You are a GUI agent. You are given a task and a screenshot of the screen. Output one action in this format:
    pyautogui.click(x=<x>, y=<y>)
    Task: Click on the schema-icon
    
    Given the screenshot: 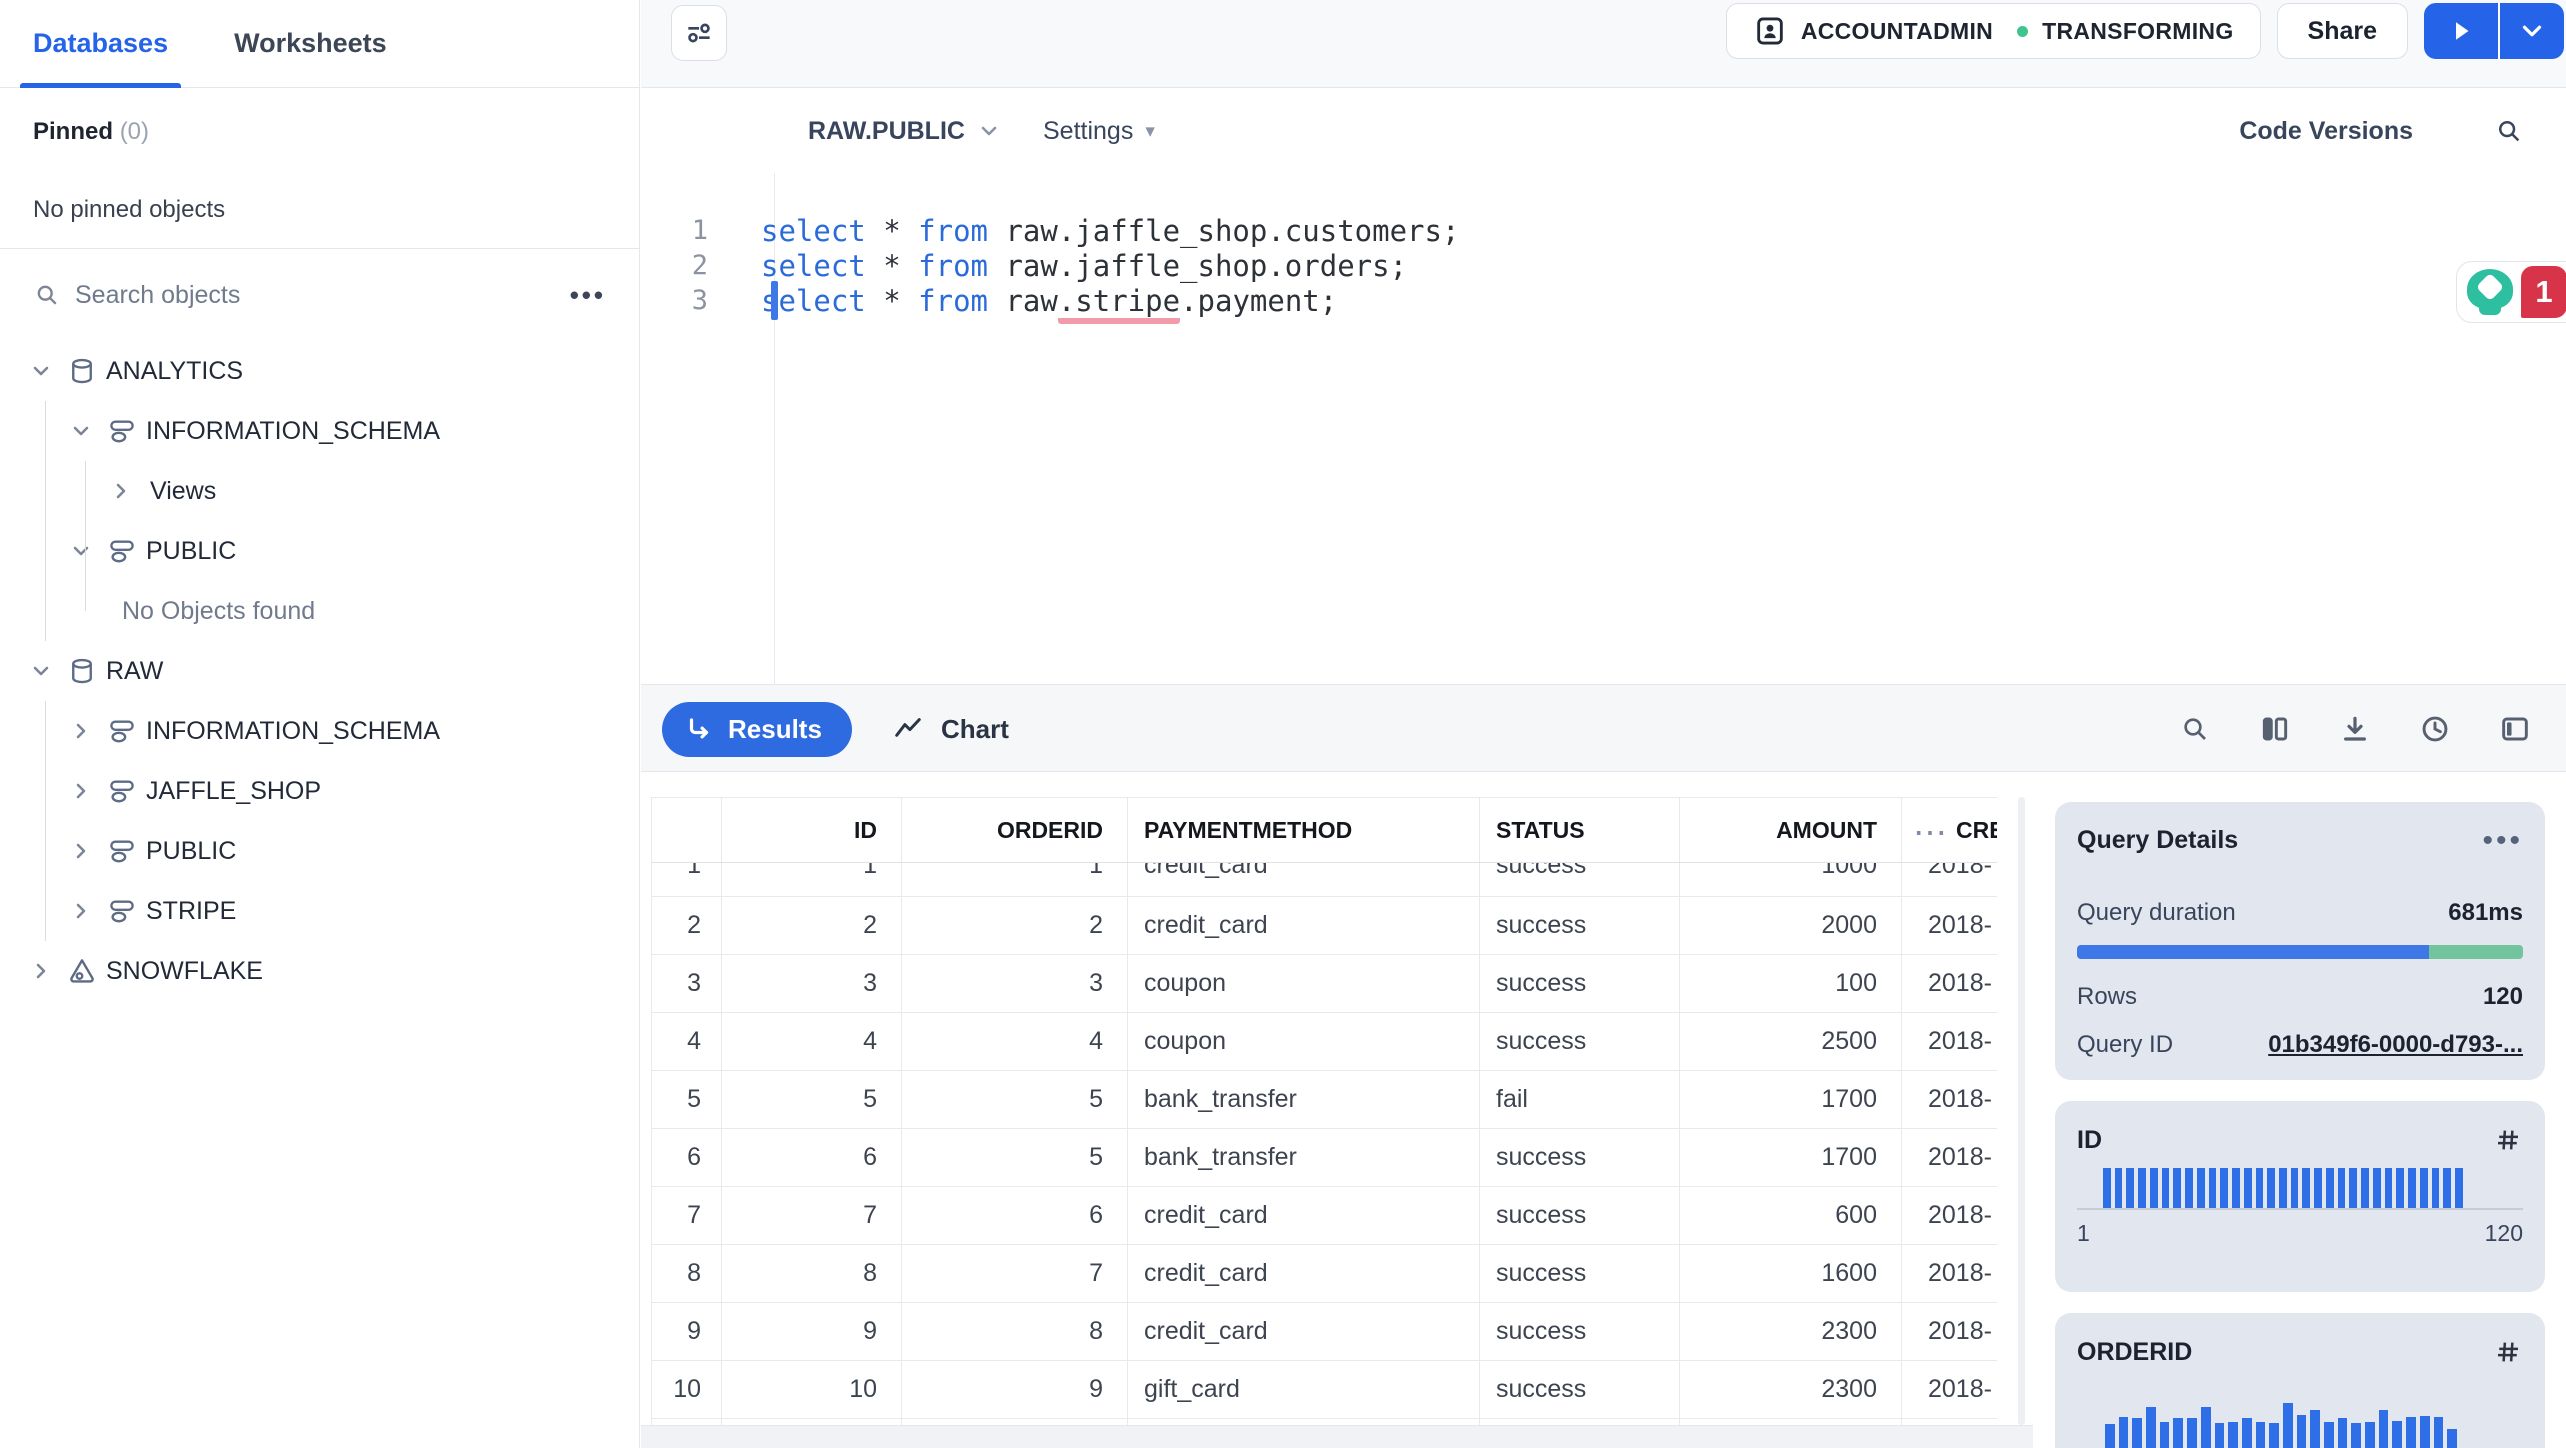 What is the action you would take?
    pyautogui.click(x=122, y=791)
    